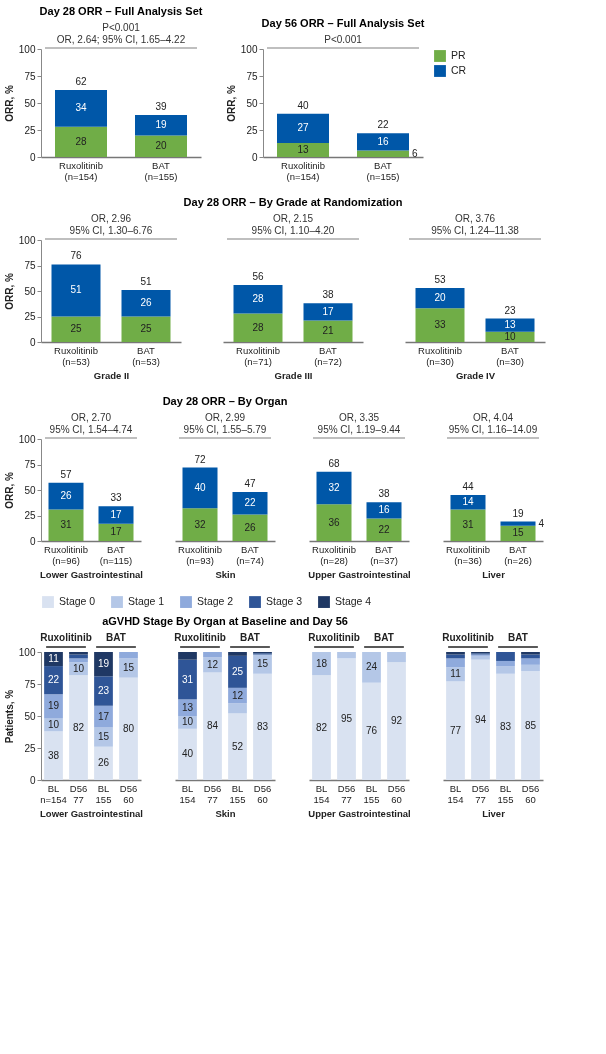 Image resolution: width=606 pixels, height=1054 pixels. What do you see at coordinates (212, 726) in the screenshot?
I see `data-label: 84` at bounding box center [212, 726].